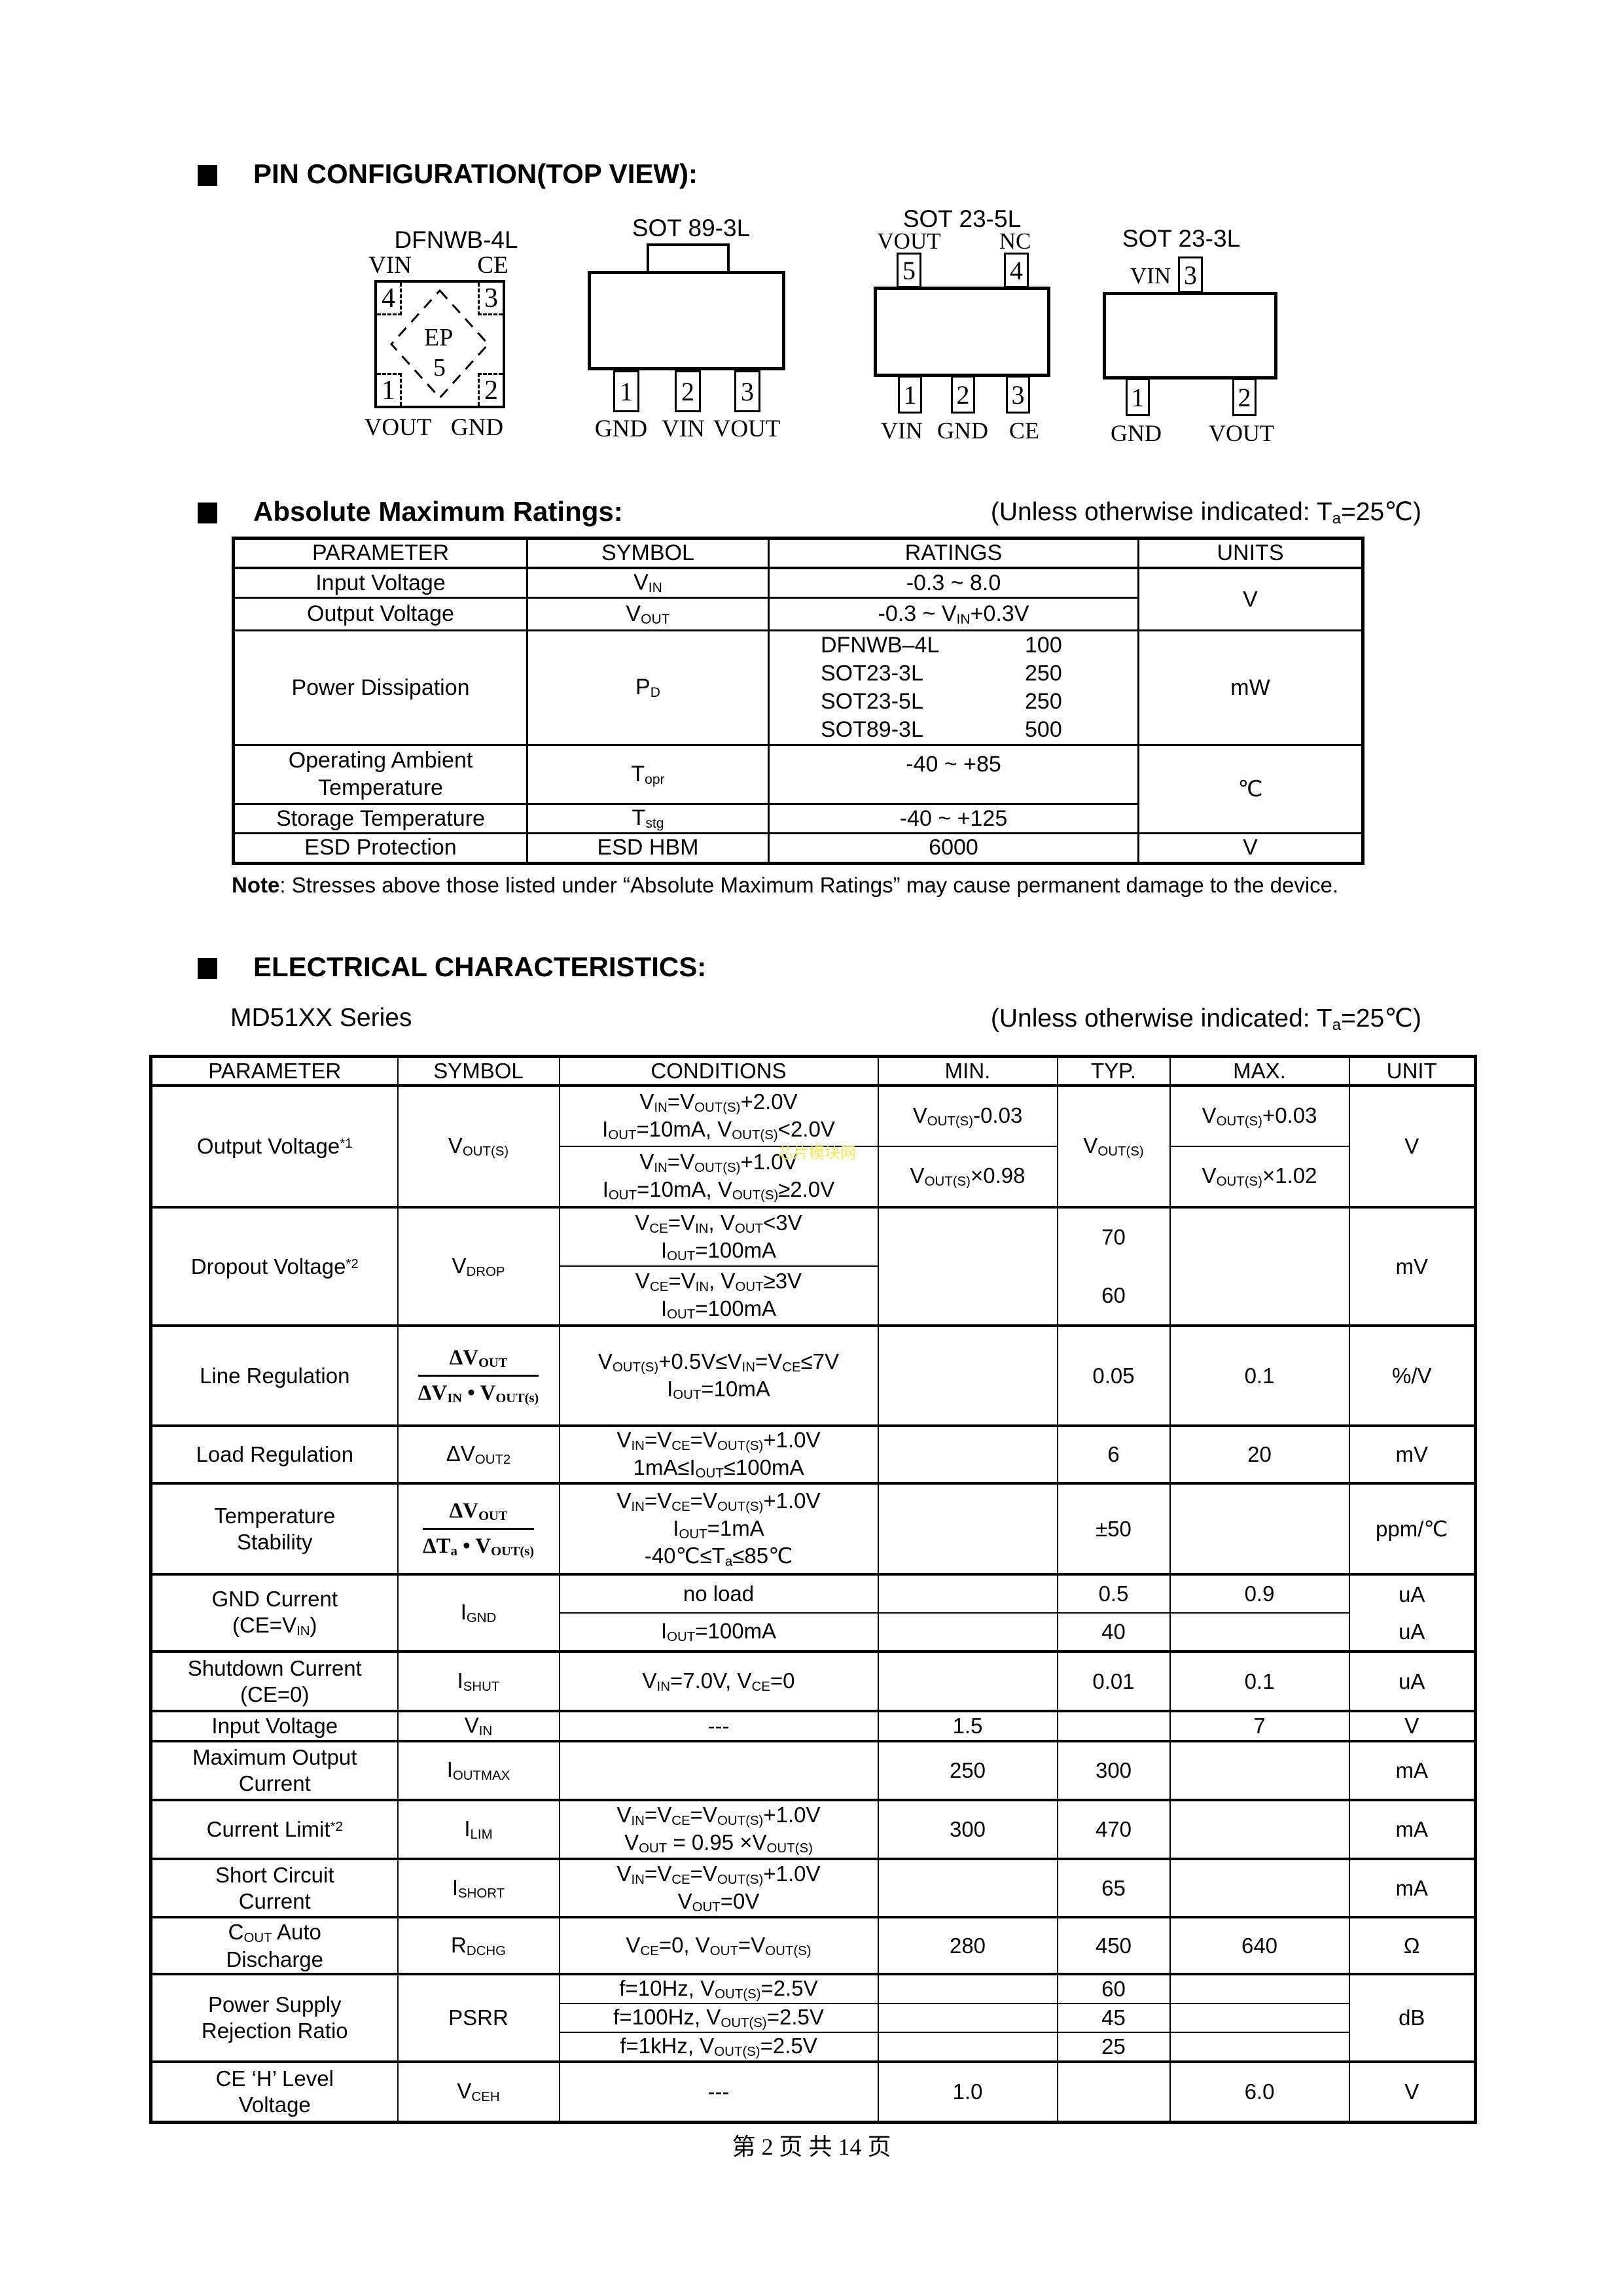 This screenshot has width=1623, height=2296. I want to click on cell-symbol: ESD HBM, so click(648, 848).